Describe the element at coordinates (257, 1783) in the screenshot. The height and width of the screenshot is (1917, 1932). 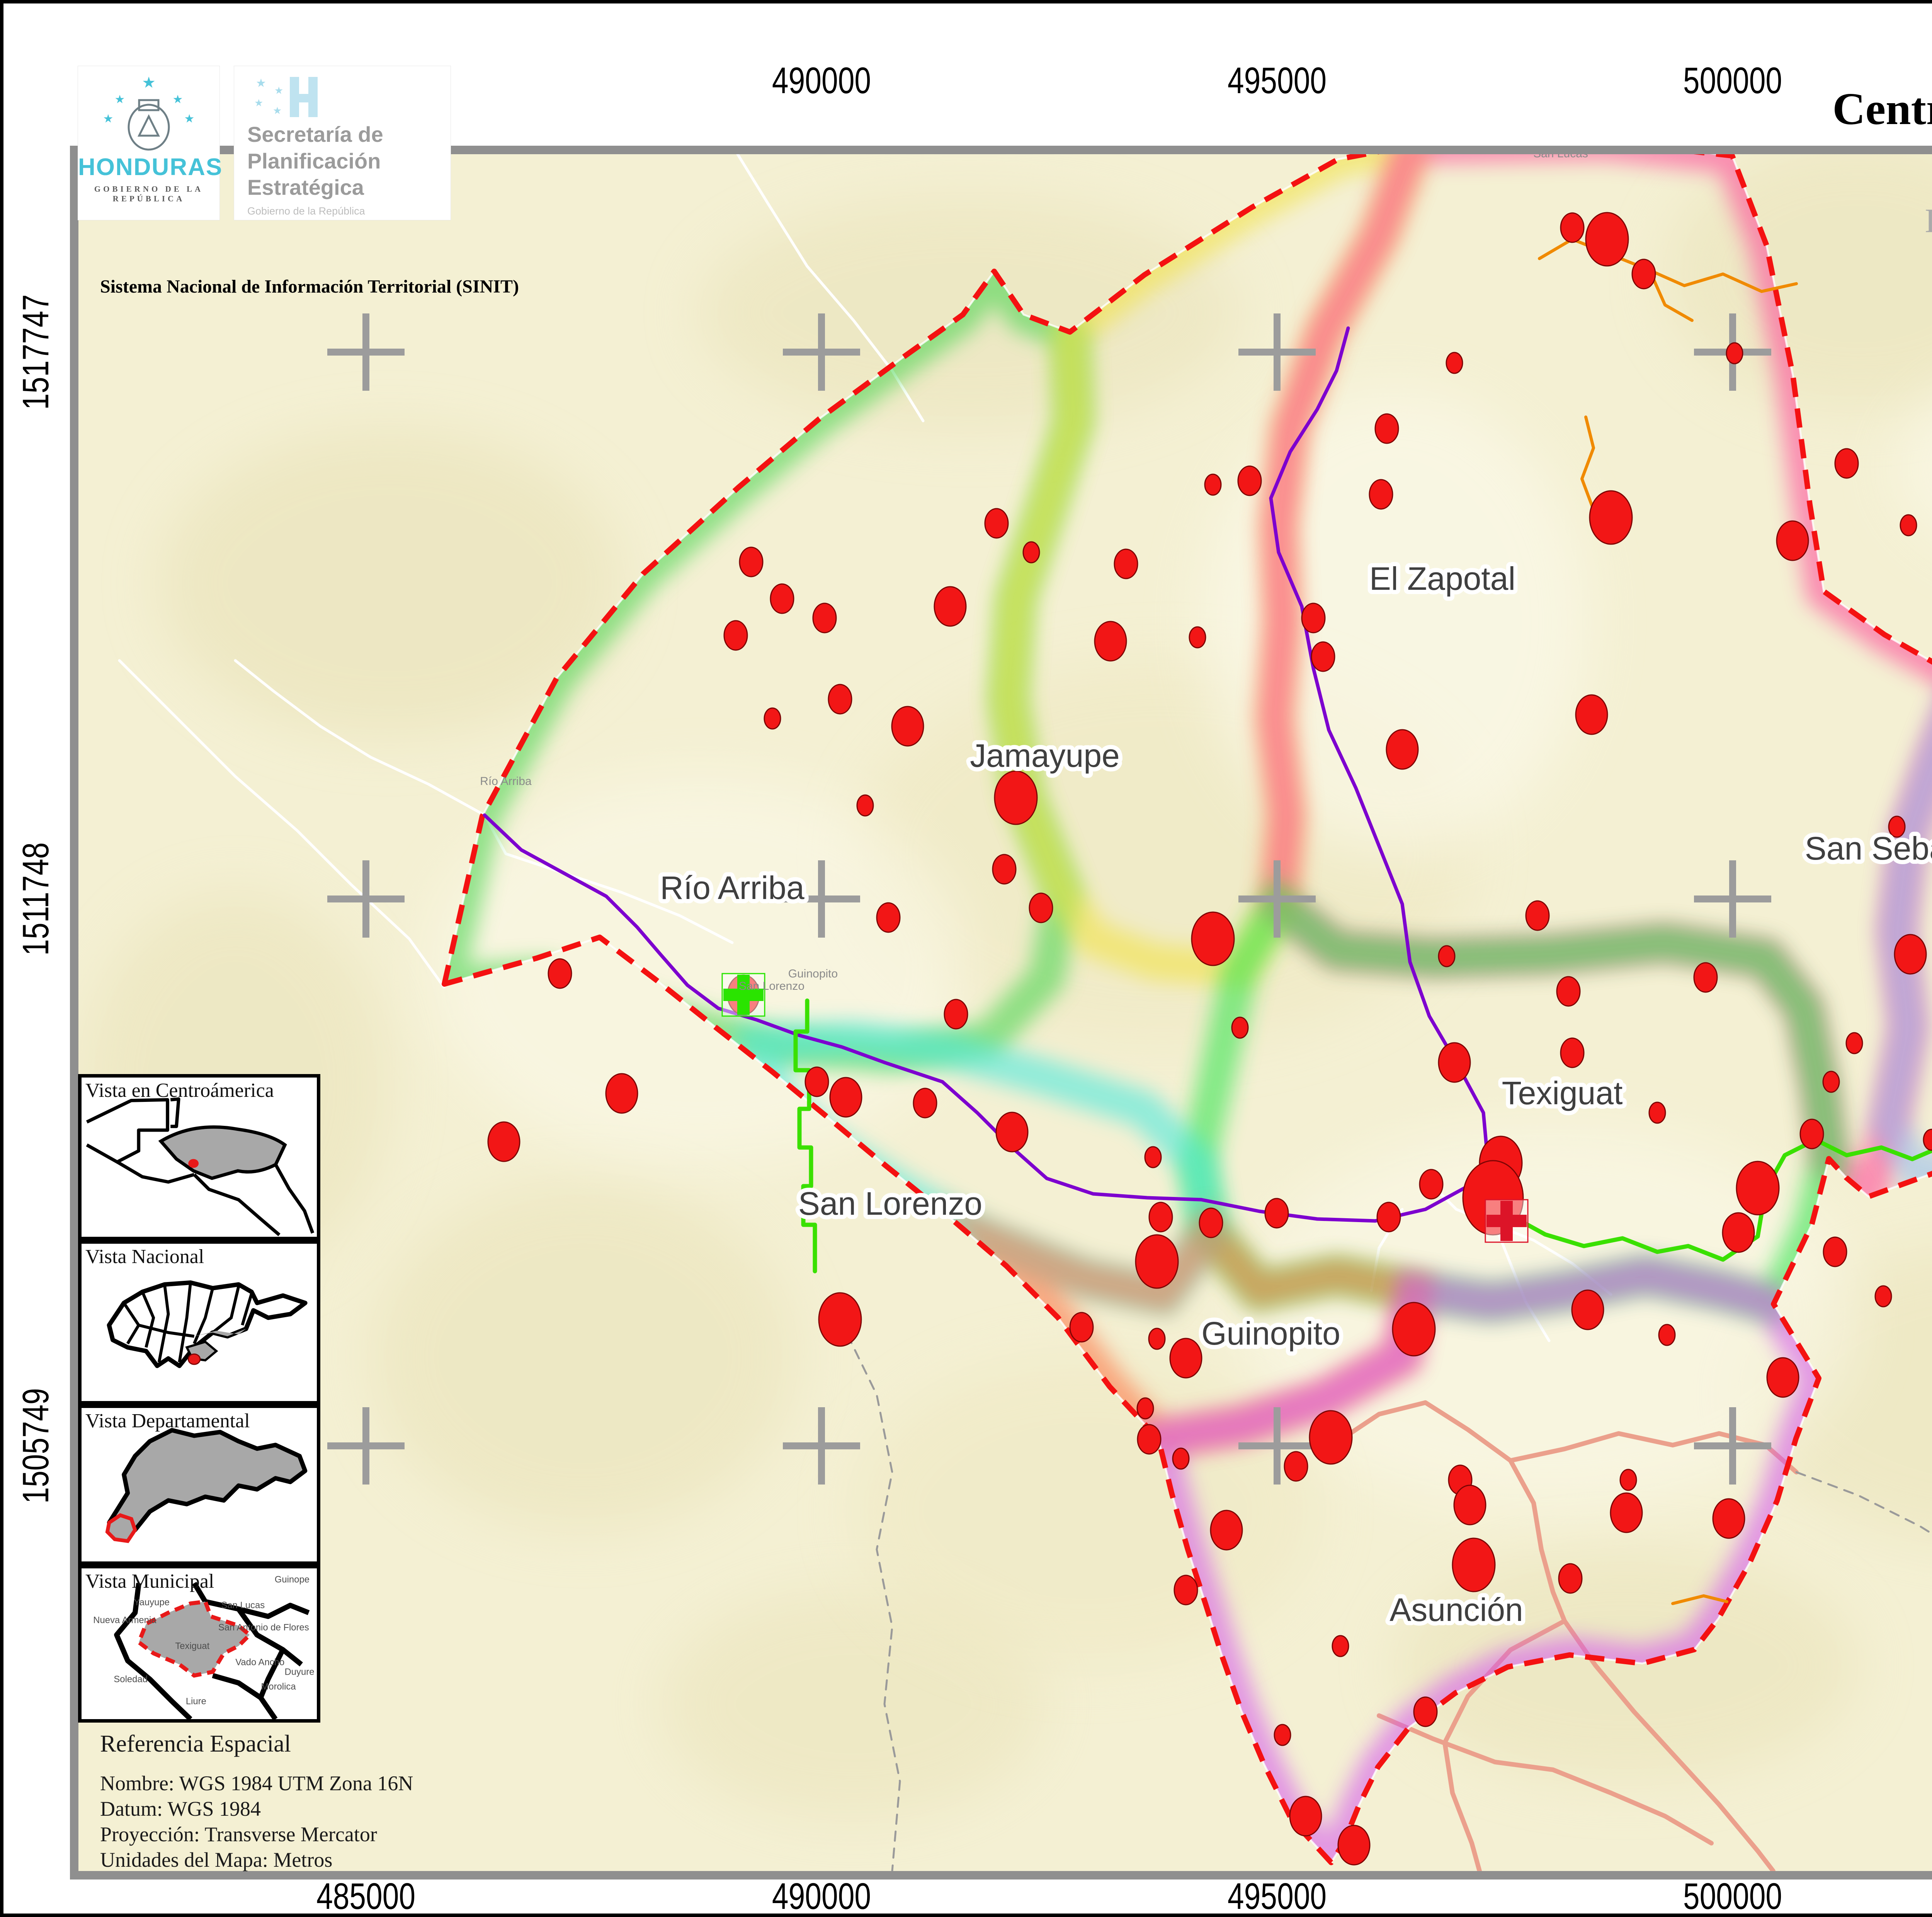
I see `spatial-reference-name: Nombre: WGS 1984 UTM Zona 16N` at that location.